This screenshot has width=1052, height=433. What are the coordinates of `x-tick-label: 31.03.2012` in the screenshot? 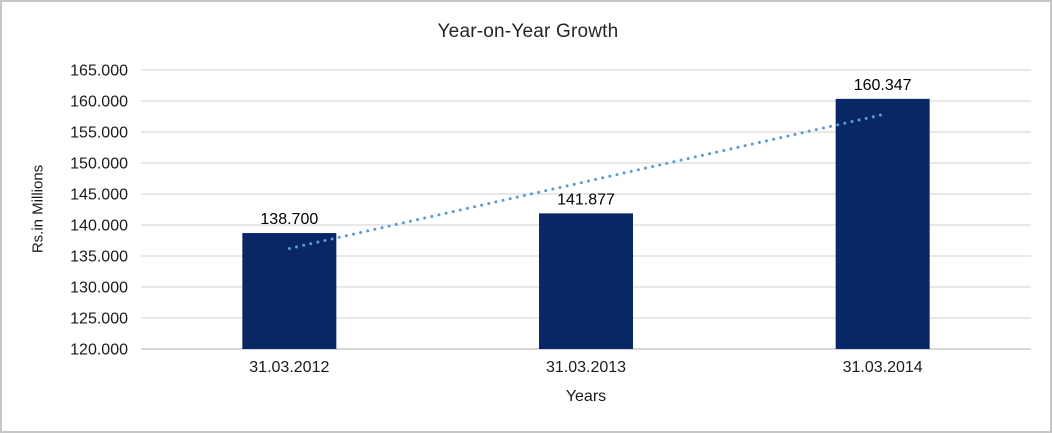 It's located at (289, 367).